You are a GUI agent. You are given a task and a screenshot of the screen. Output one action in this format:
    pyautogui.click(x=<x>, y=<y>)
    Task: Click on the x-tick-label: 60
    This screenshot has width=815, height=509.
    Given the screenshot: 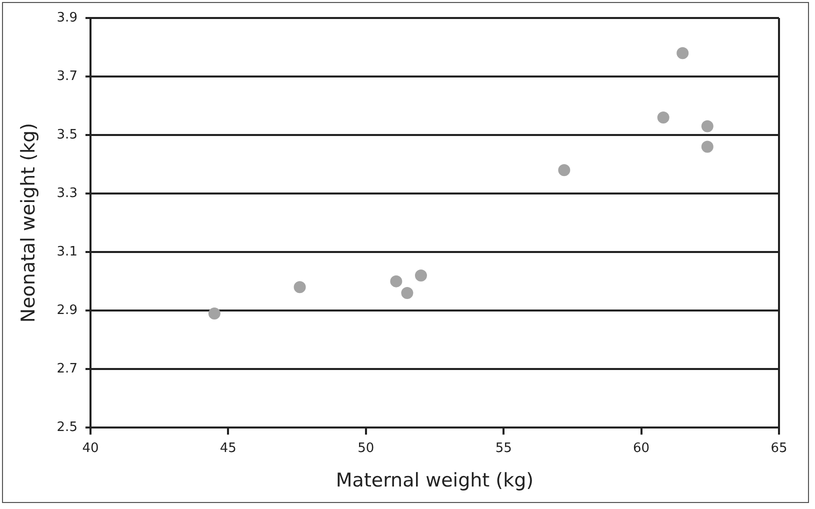 What is the action you would take?
    pyautogui.click(x=641, y=448)
    